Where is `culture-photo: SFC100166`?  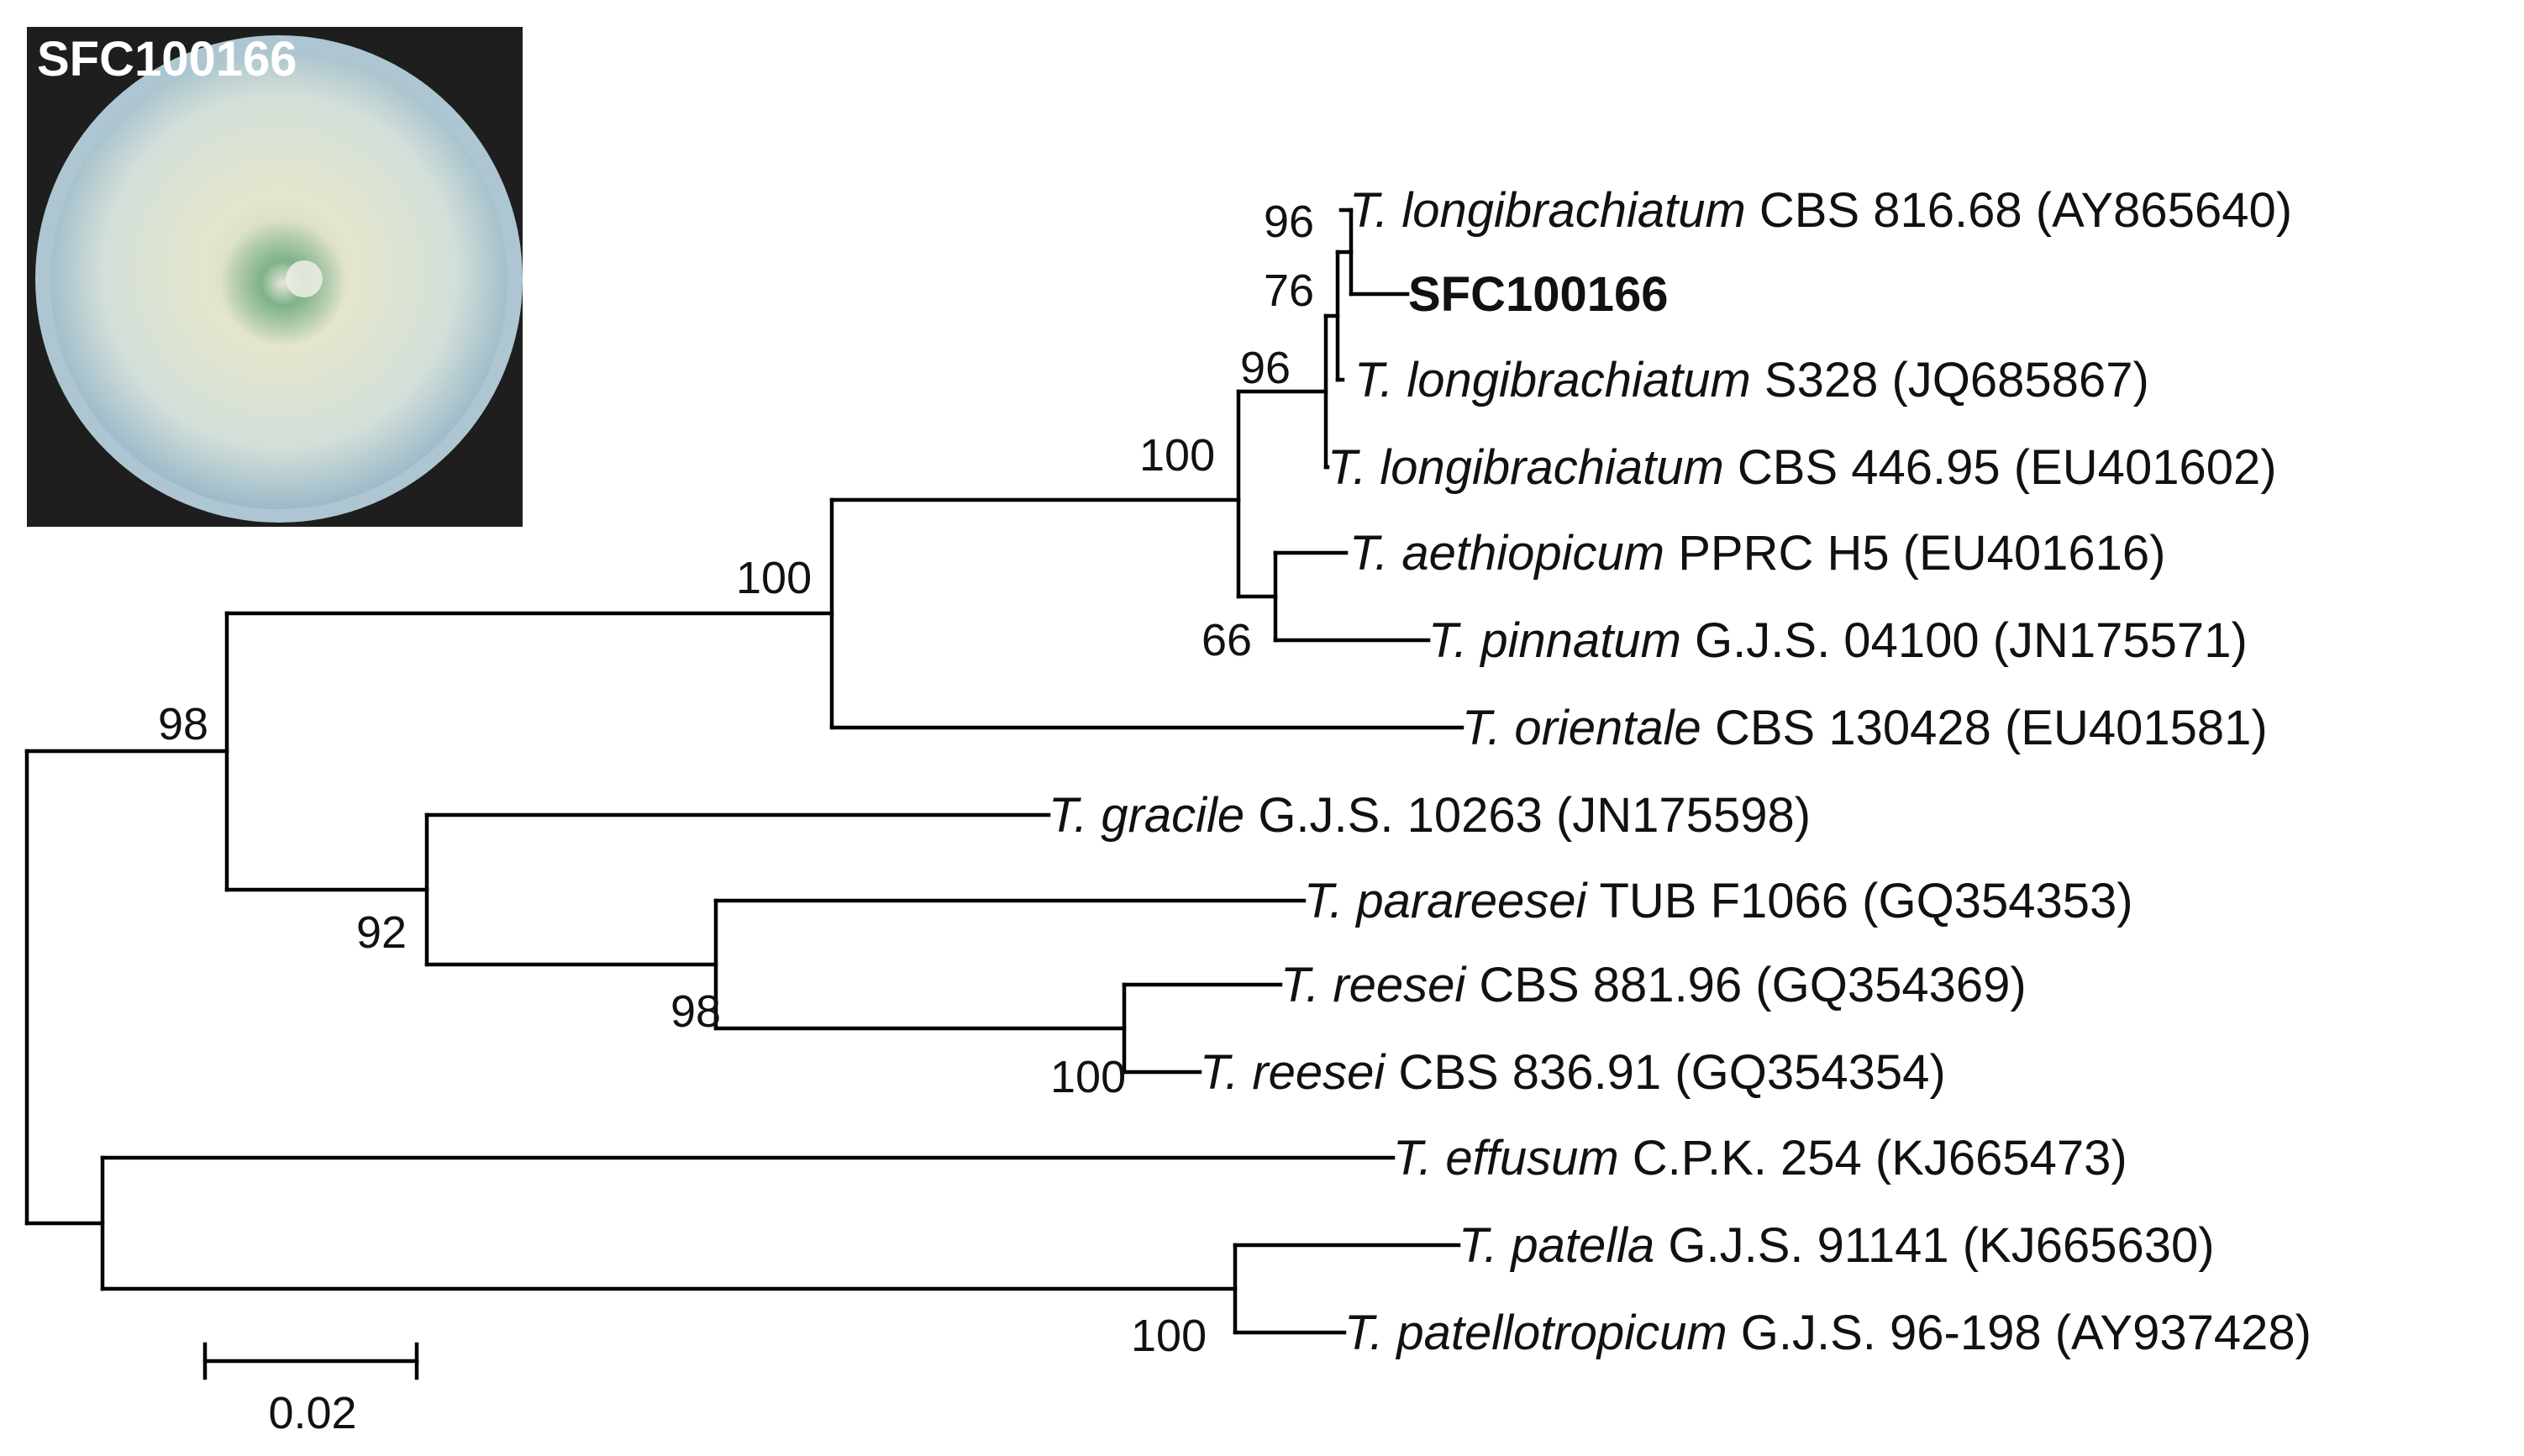 culture-photo: SFC100166 is located at coordinates (275, 277).